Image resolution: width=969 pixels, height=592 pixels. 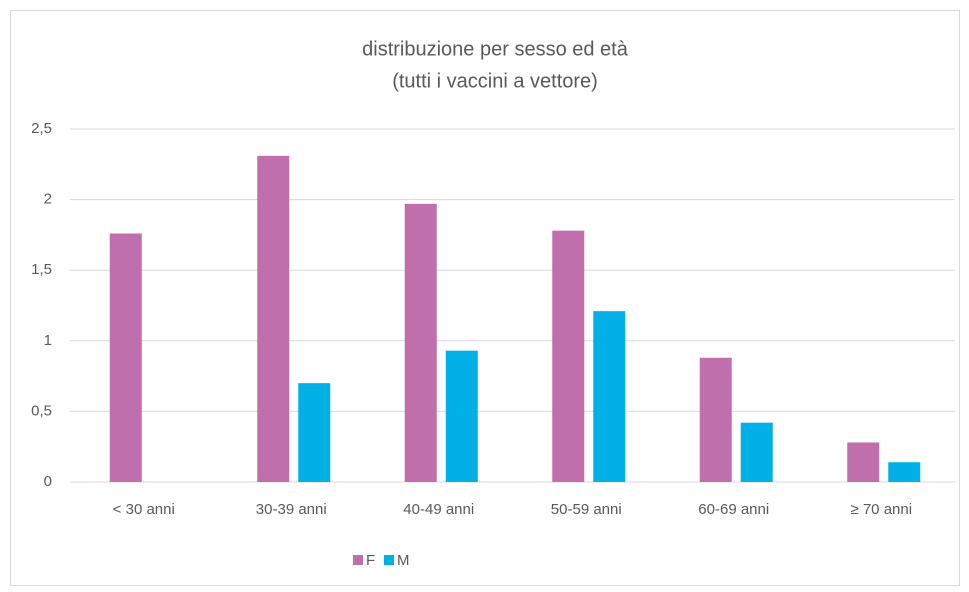 I want to click on x-tick-label: 30-39 anni, so click(x=291, y=509).